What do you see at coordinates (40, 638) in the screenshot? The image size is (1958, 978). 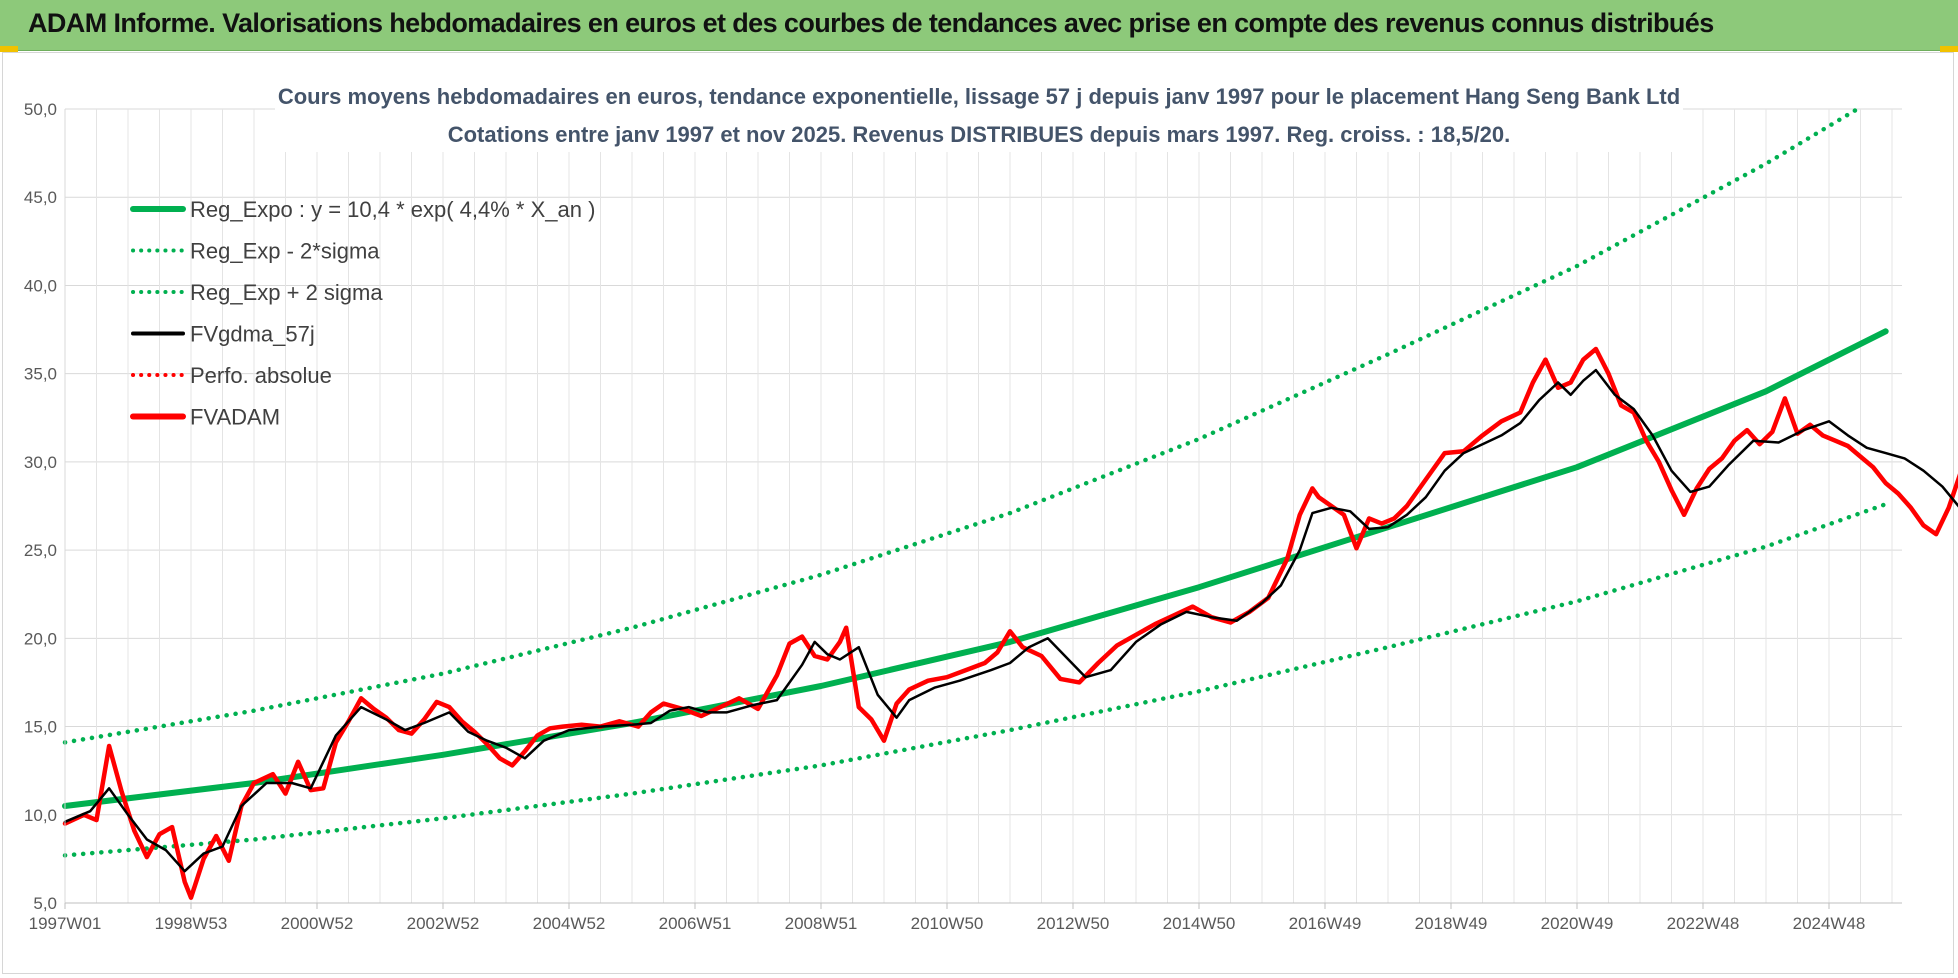 I see `y-tick-label: 20,0` at bounding box center [40, 638].